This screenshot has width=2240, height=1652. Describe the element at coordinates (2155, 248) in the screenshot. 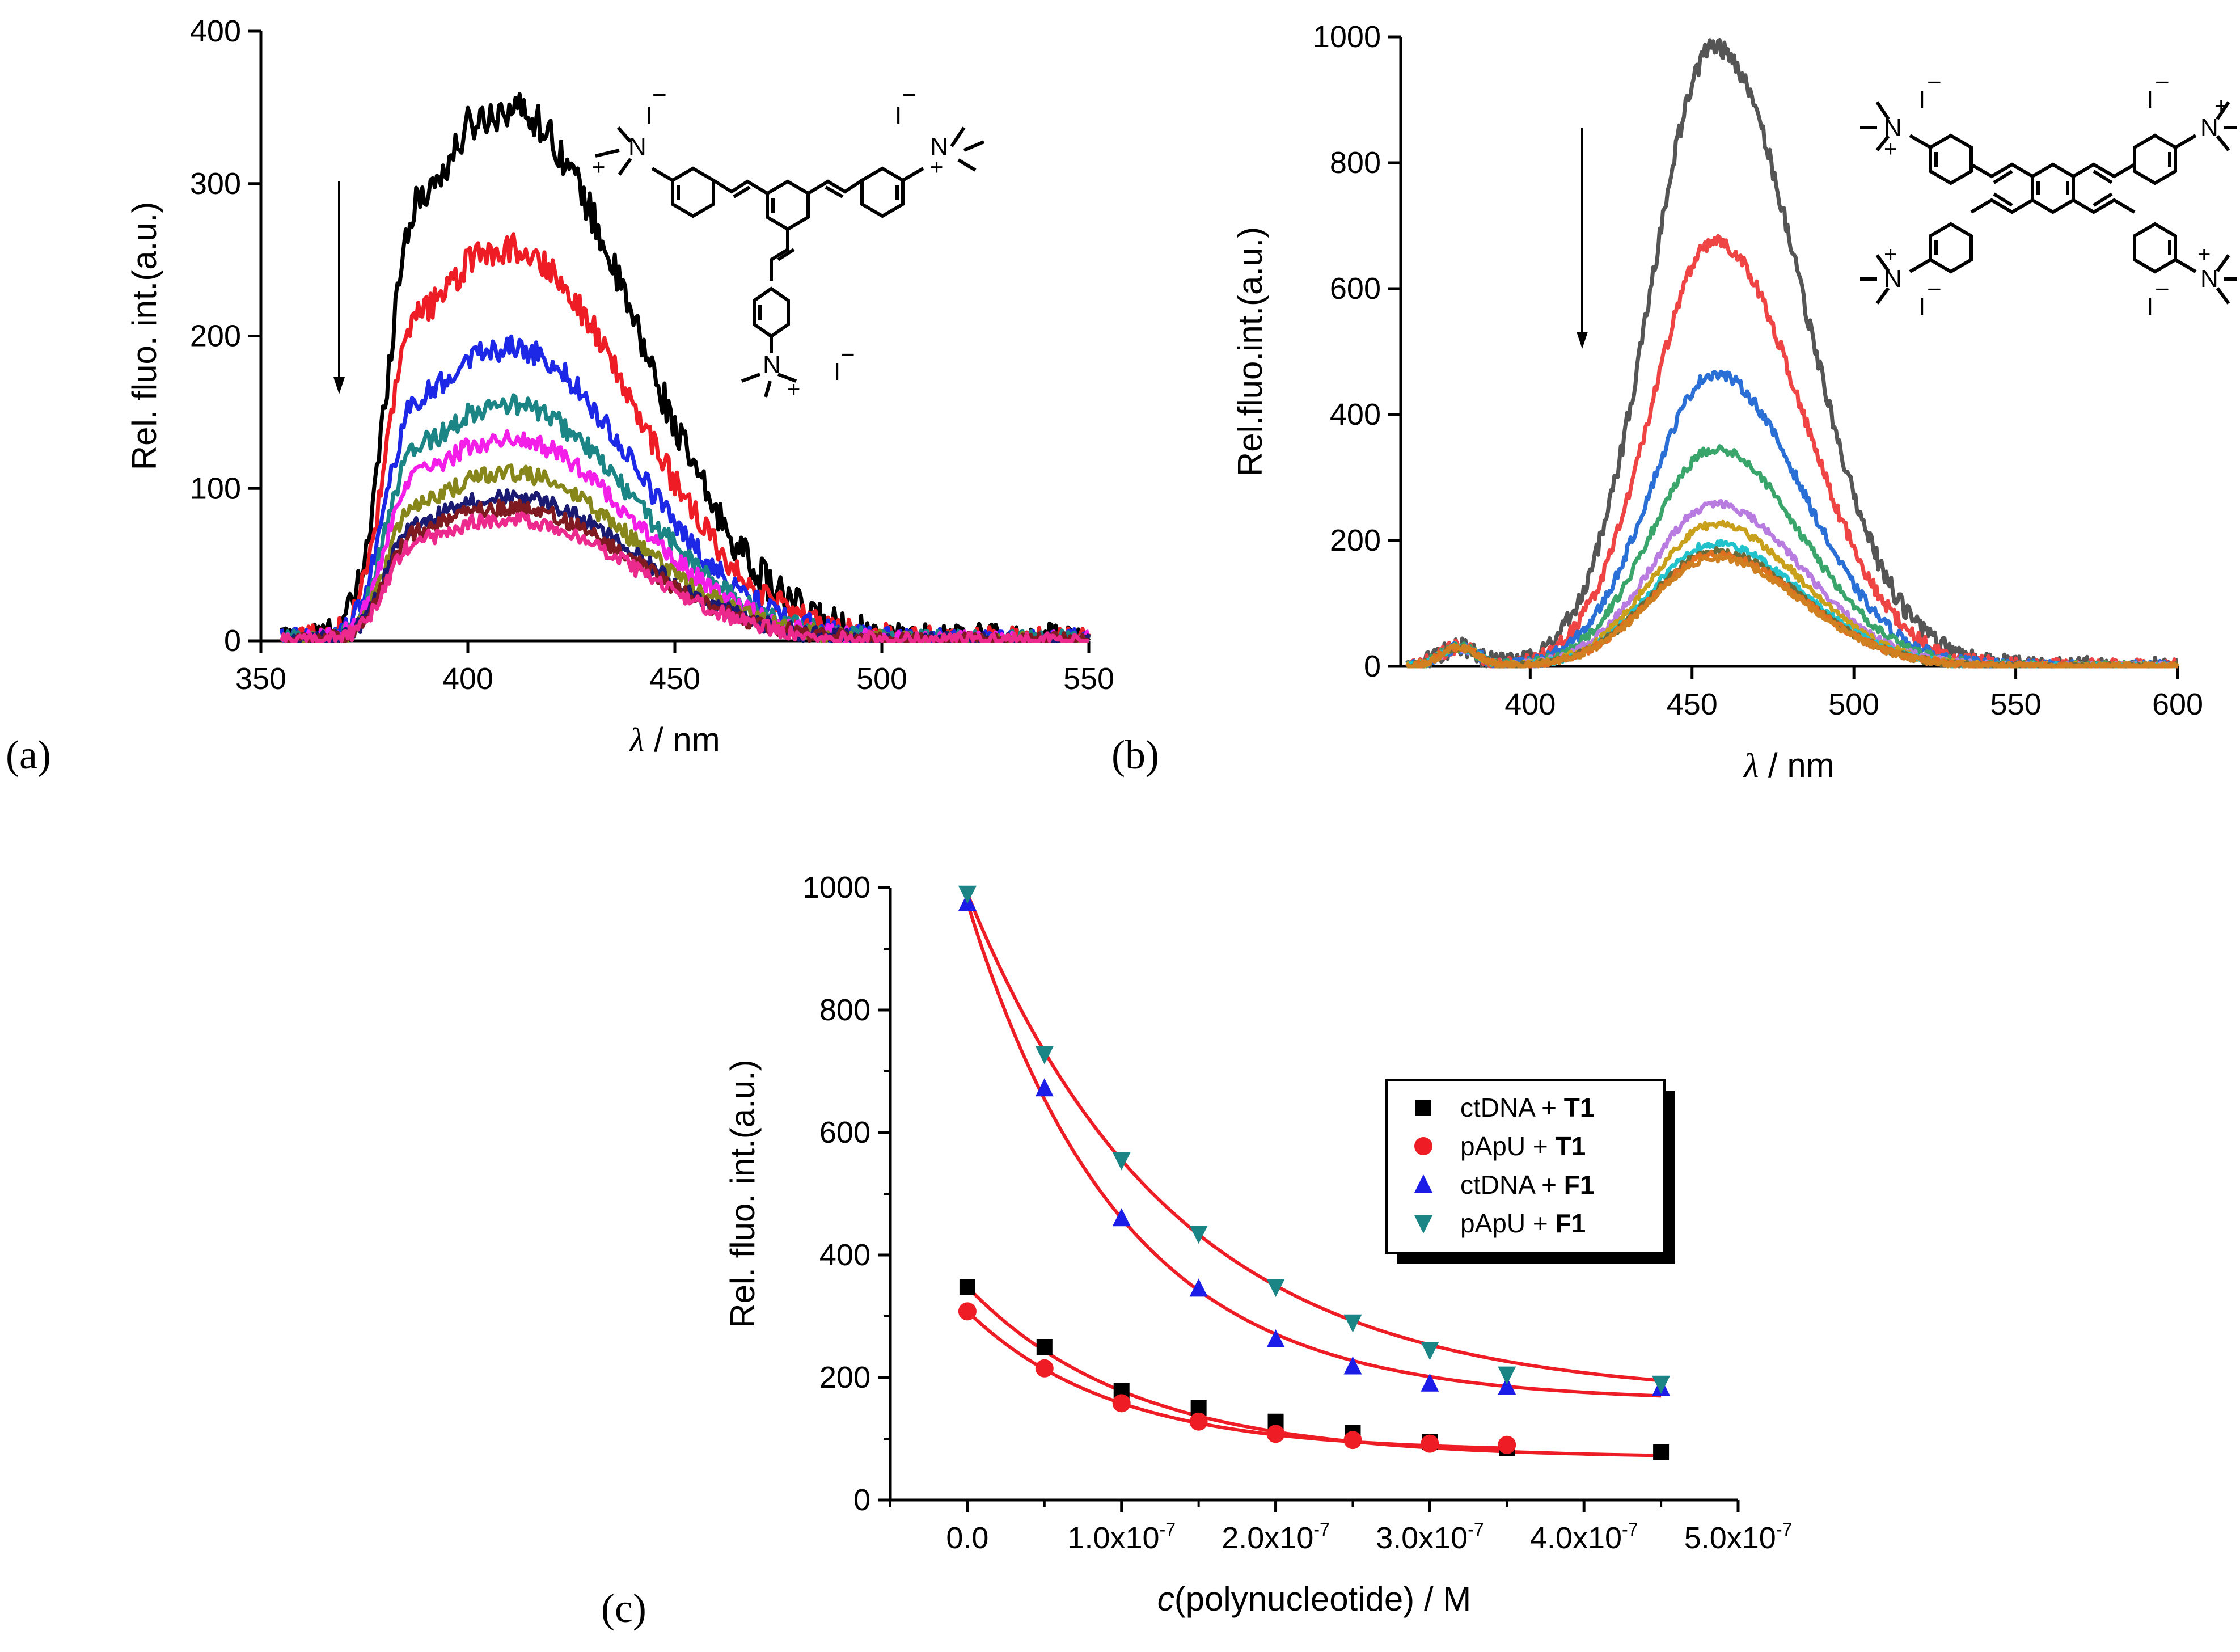

I see `ring-lr` at that location.